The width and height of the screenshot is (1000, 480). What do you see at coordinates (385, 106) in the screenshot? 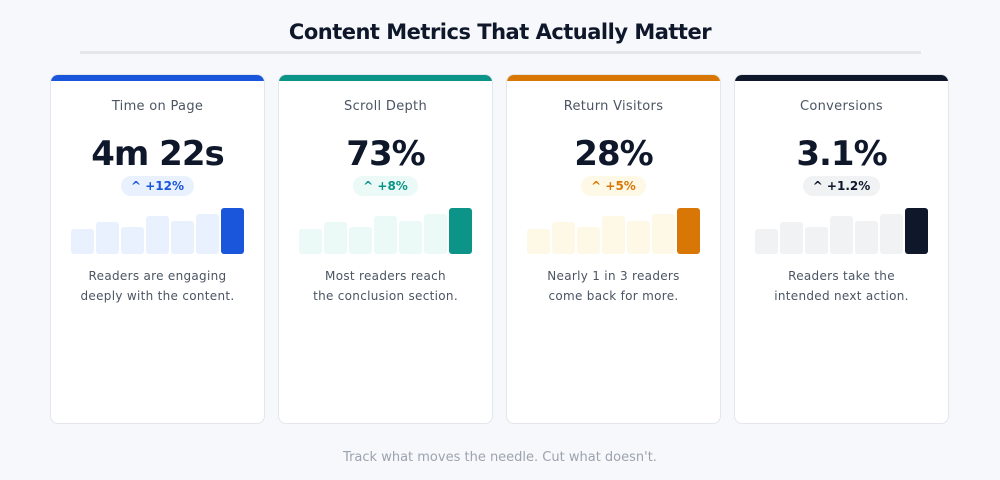
I see `metric-label: Scroll Depth` at bounding box center [385, 106].